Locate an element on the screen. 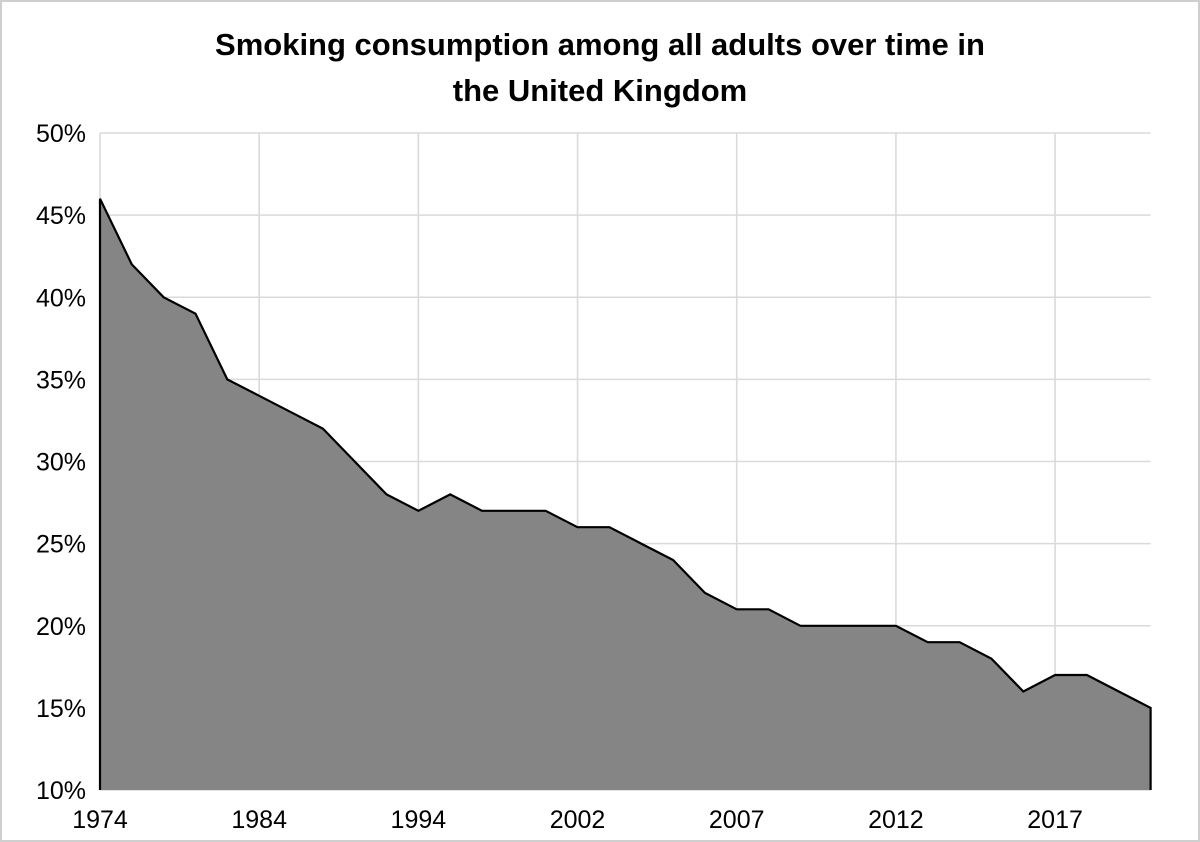 Image resolution: width=1200 pixels, height=842 pixels. x-axis-tick-label: 2002 is located at coordinates (578, 820).